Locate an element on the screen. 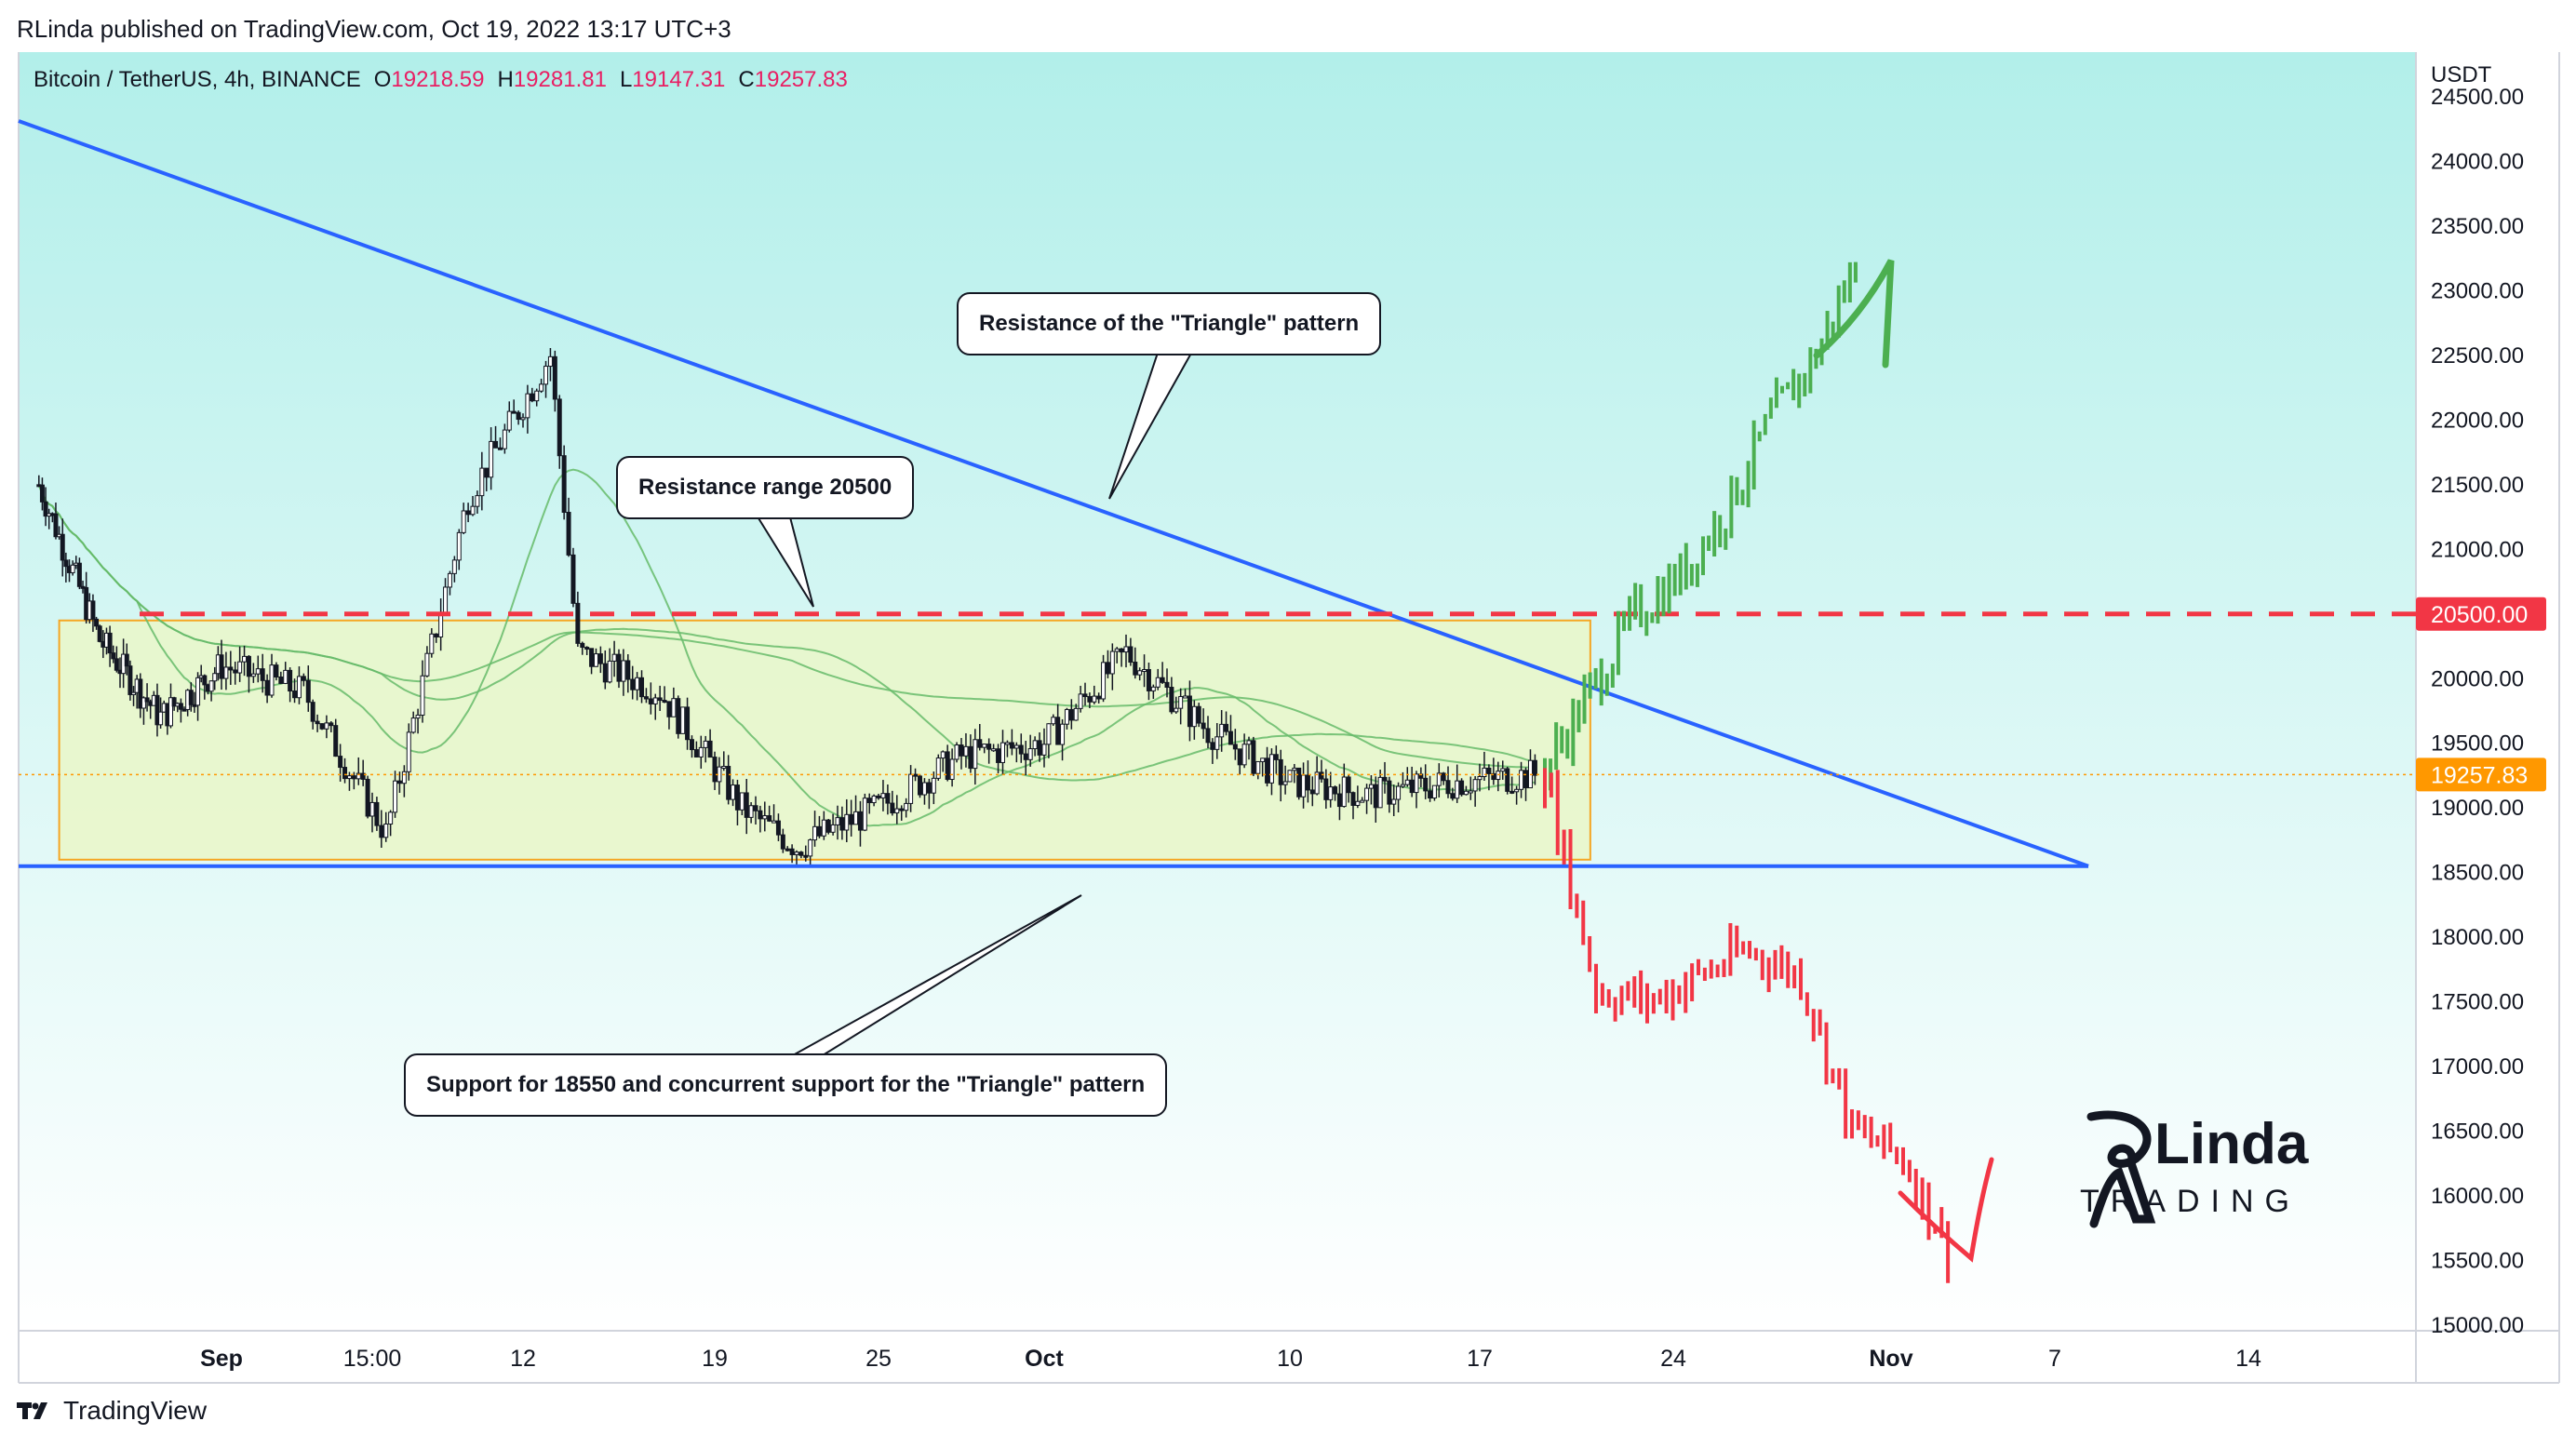 This screenshot has width=2576, height=1448. rlinda-trading-logo: Linda TRADING is located at coordinates (2219, 1168).